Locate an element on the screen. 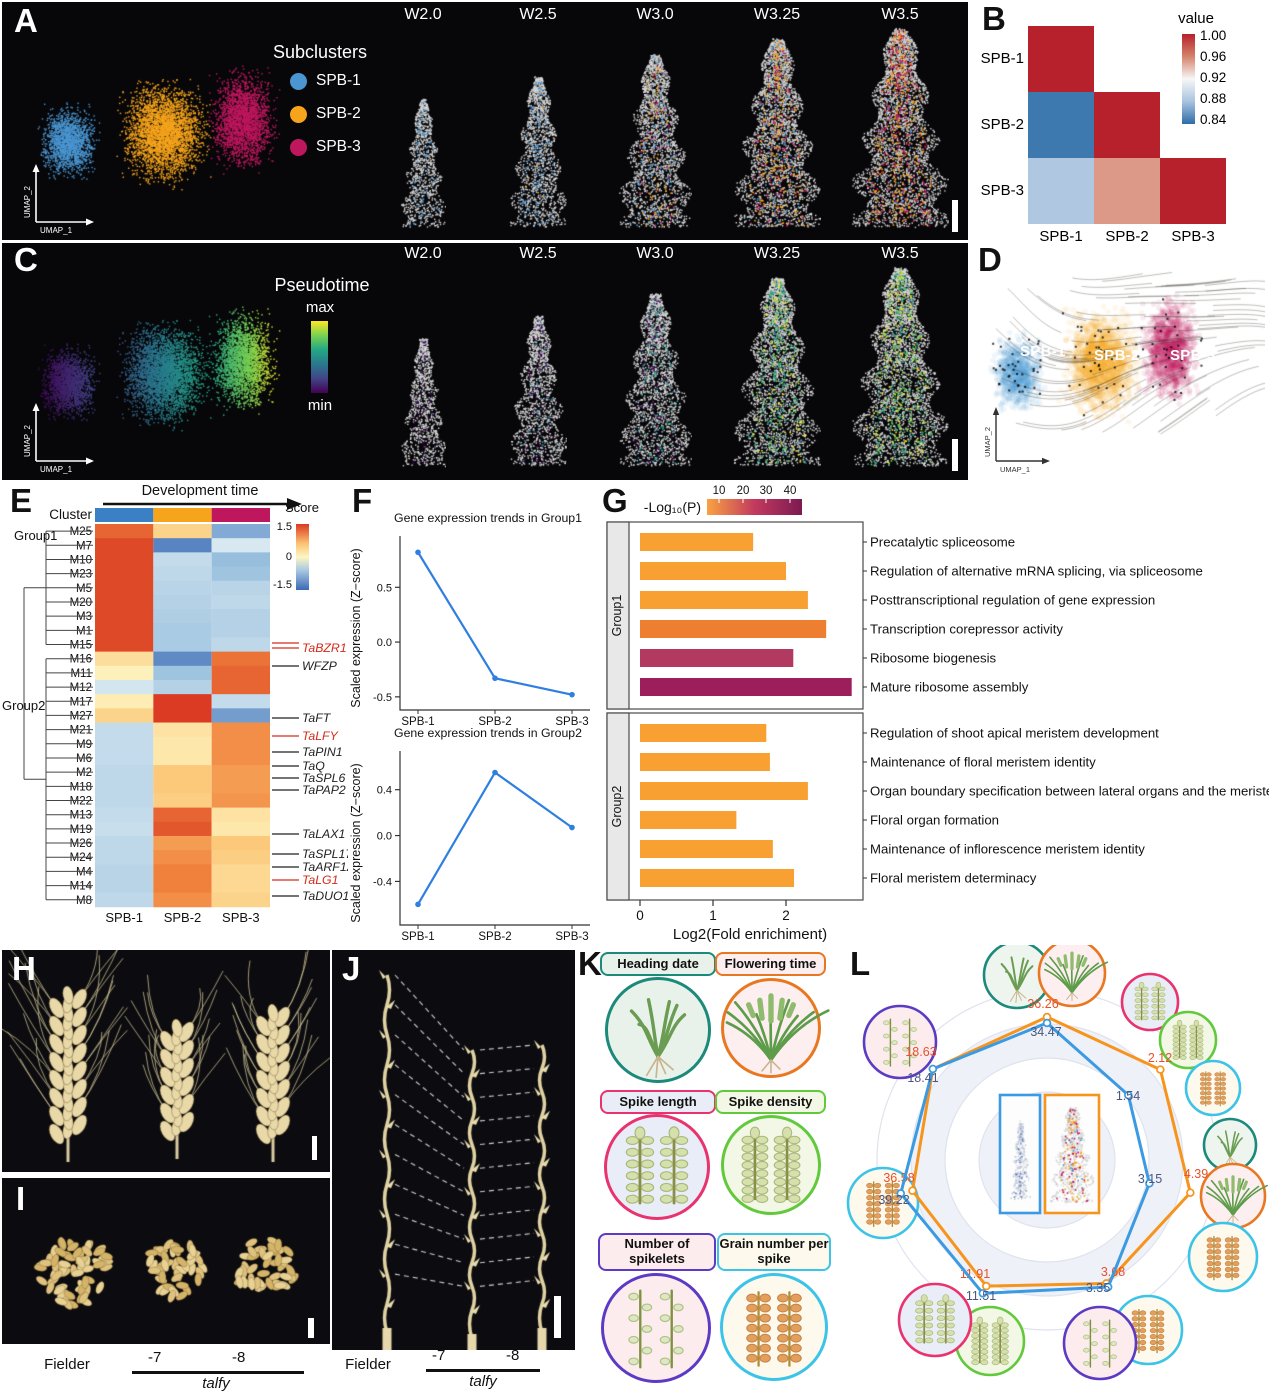 The height and width of the screenshot is (1398, 1269). row-label: SPB-3 is located at coordinates (1002, 190).